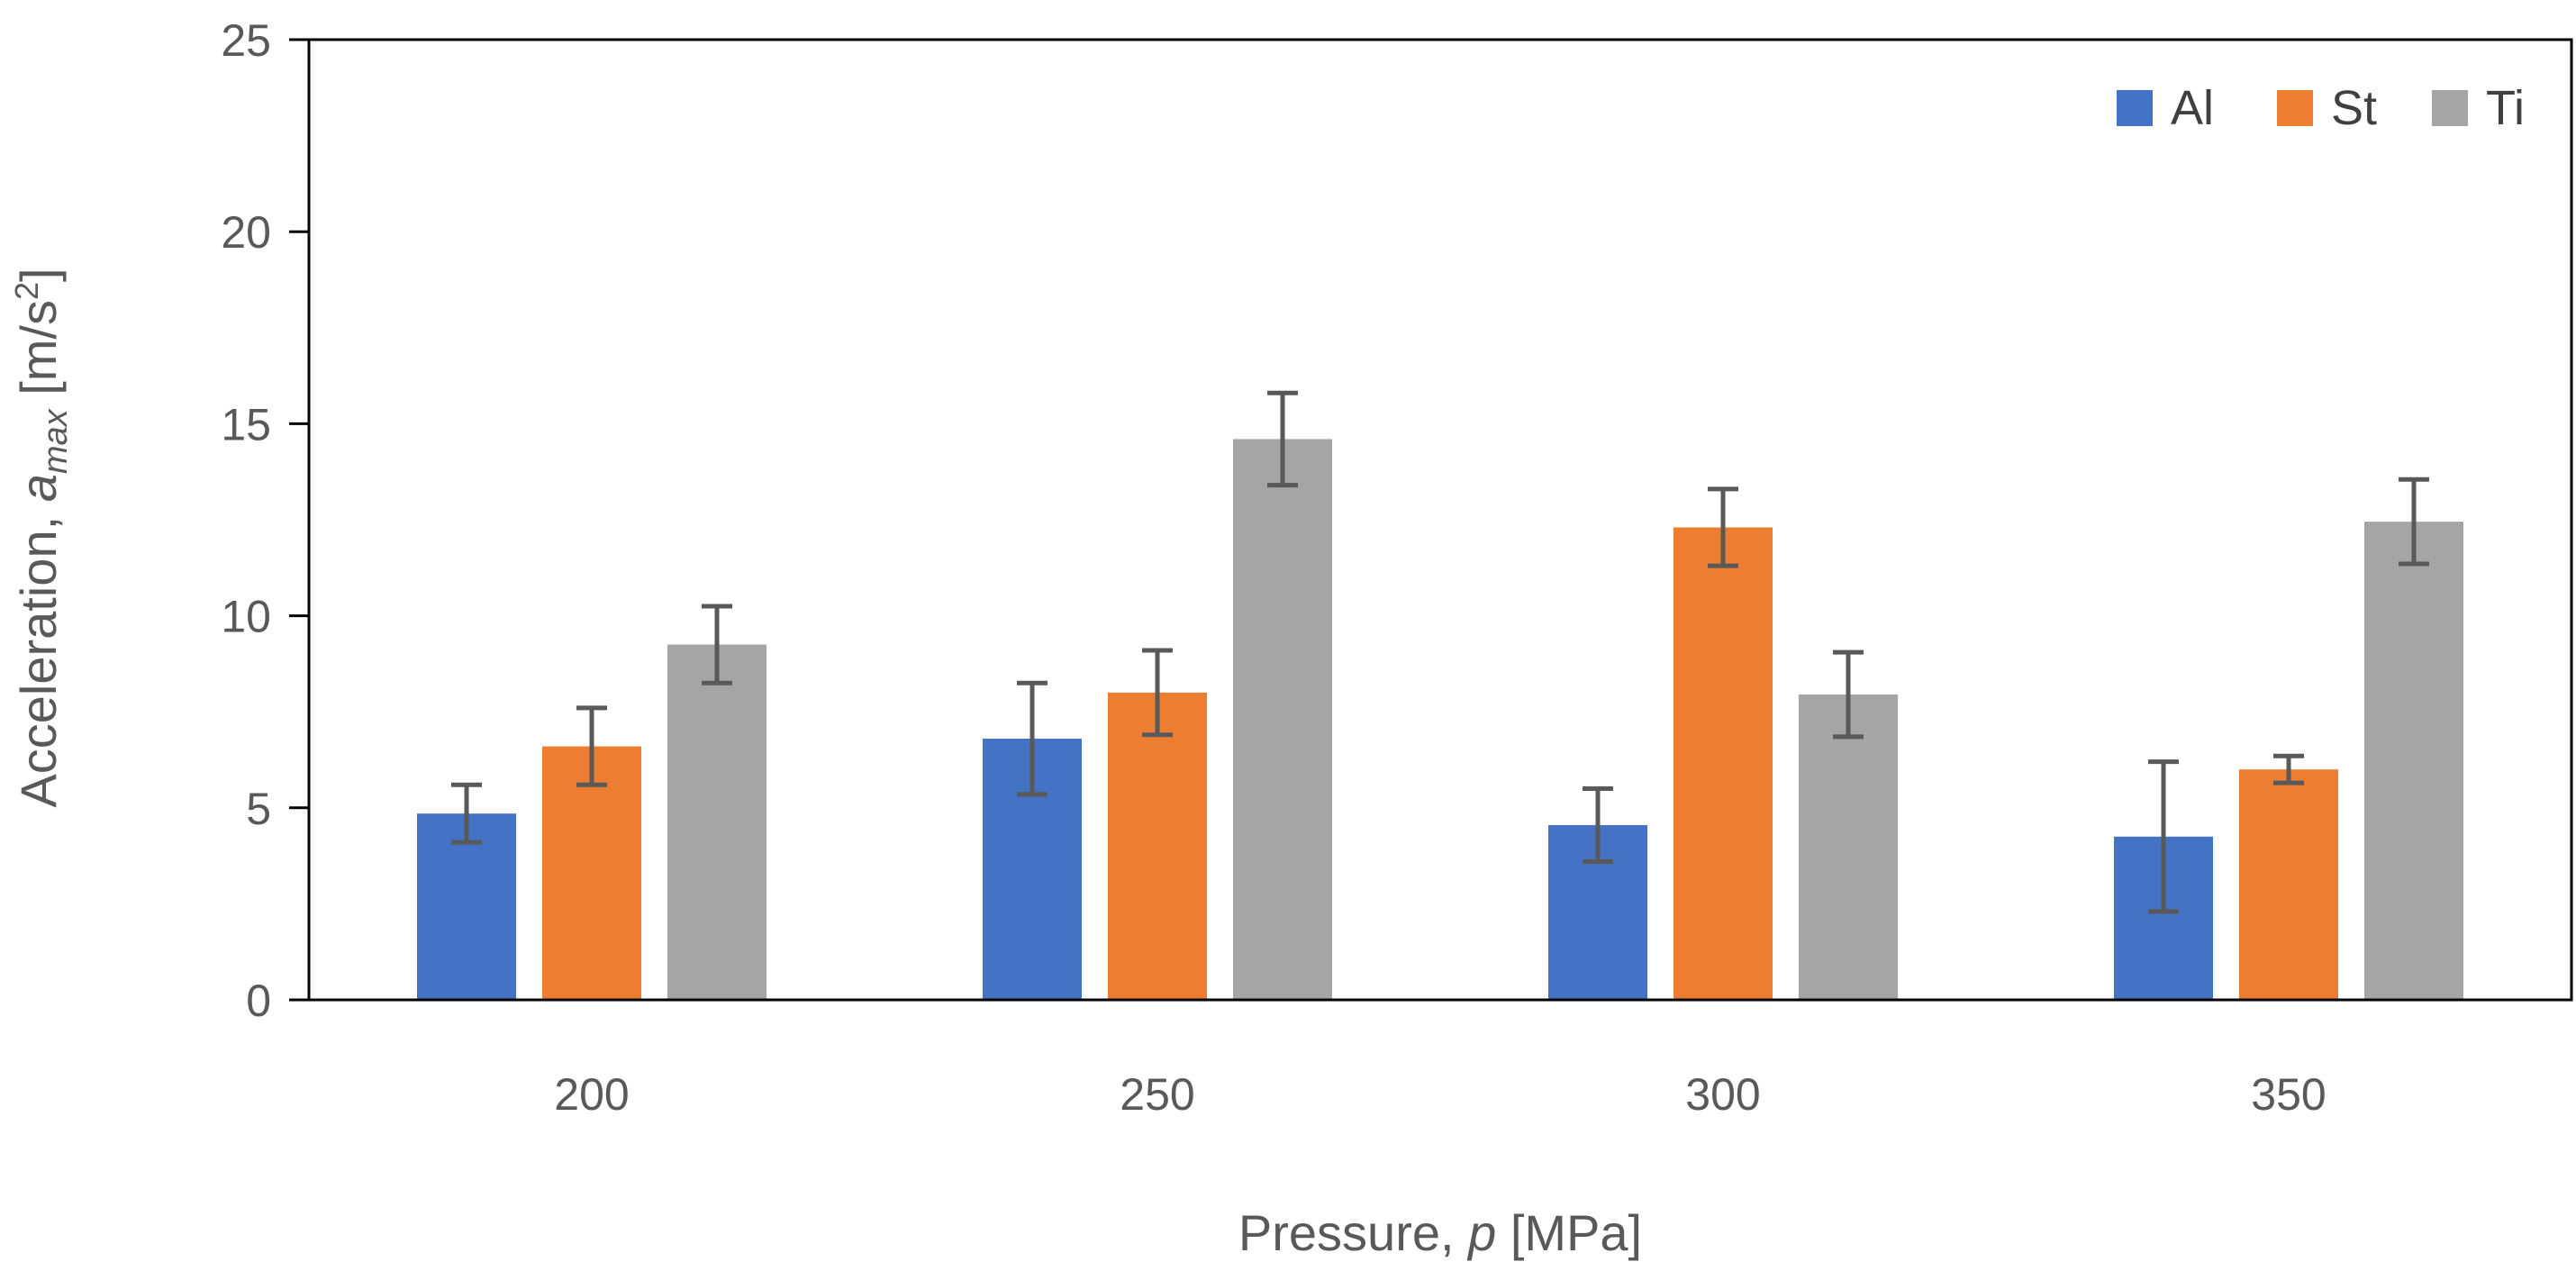 The image size is (2576, 1271). Describe the element at coordinates (2192, 108) in the screenshot. I see `legend-label-al: Al` at that location.